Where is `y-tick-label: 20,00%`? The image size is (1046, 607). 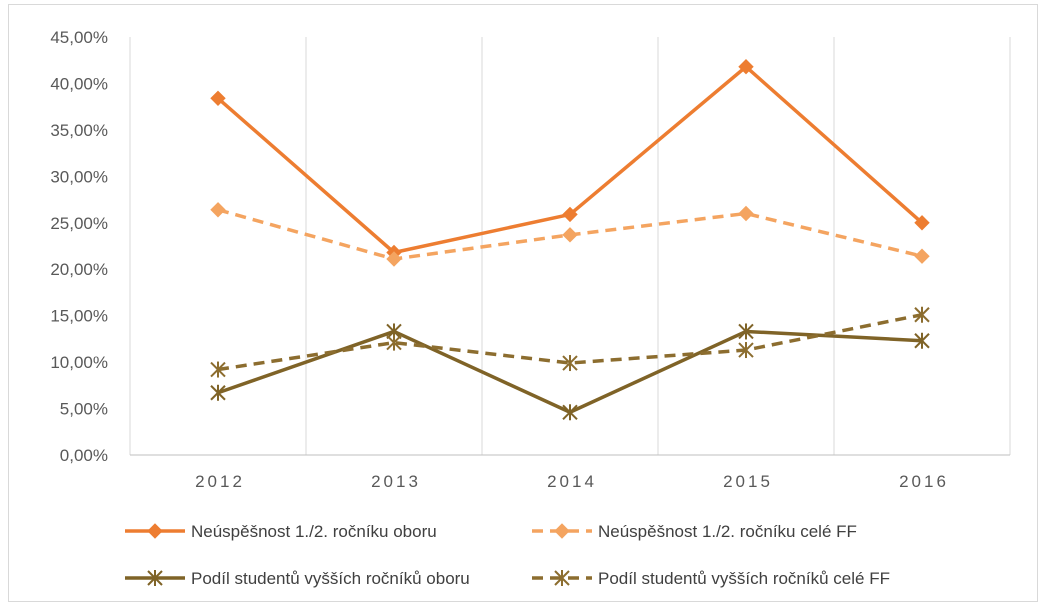 y-tick-label: 20,00% is located at coordinates (79, 269).